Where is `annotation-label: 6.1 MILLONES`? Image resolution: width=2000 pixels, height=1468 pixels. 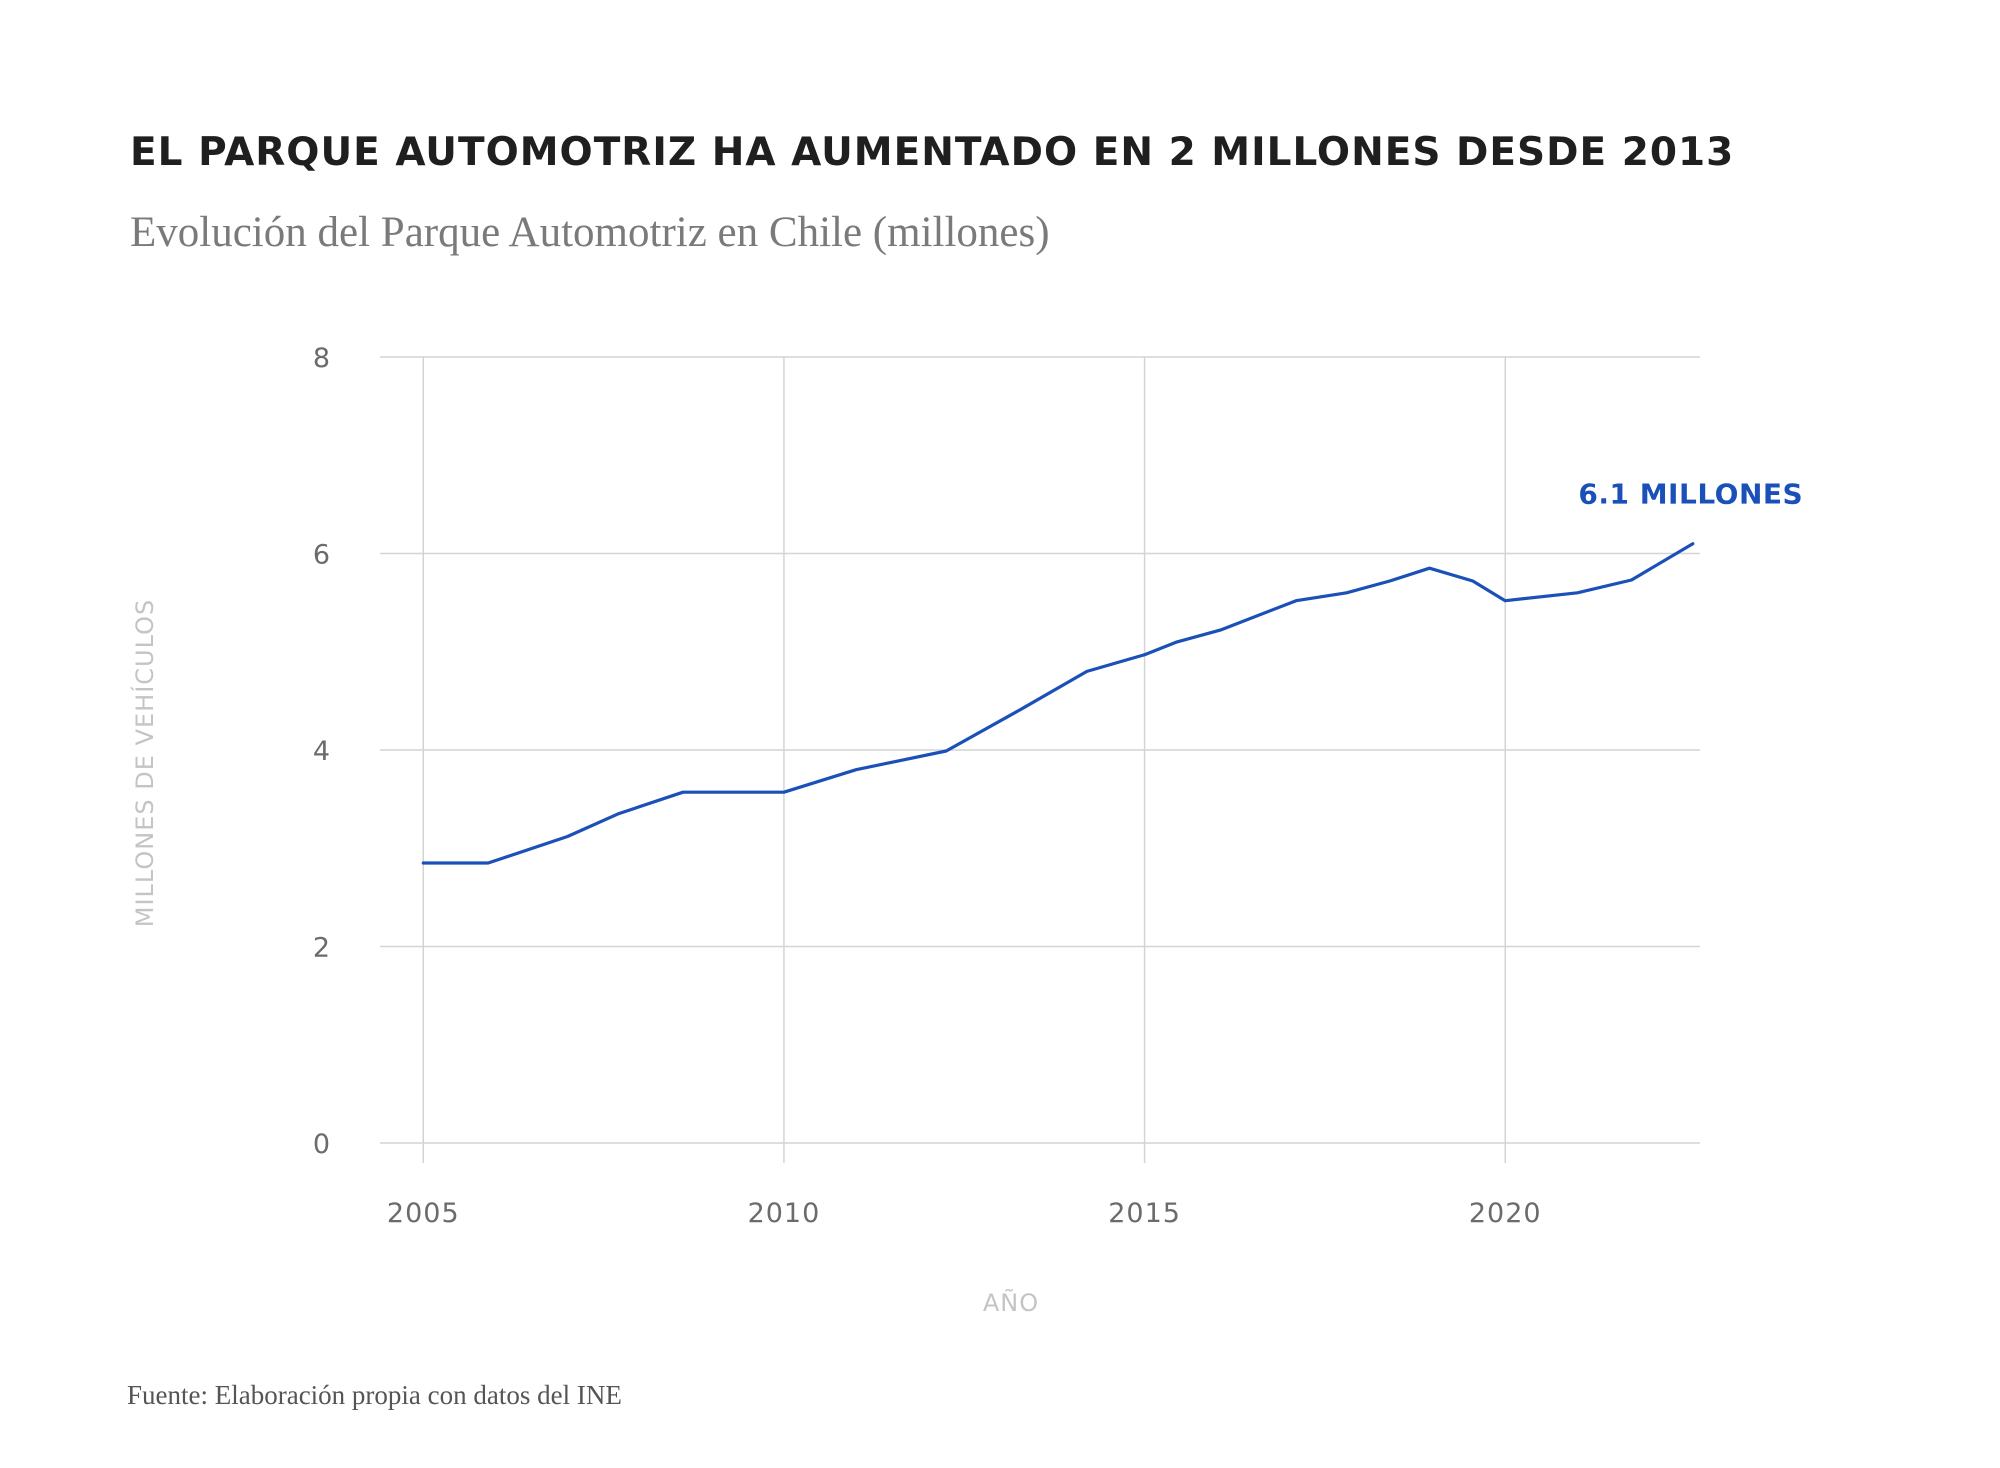
annotation-label: 6.1 MILLONES is located at coordinates (1690, 494).